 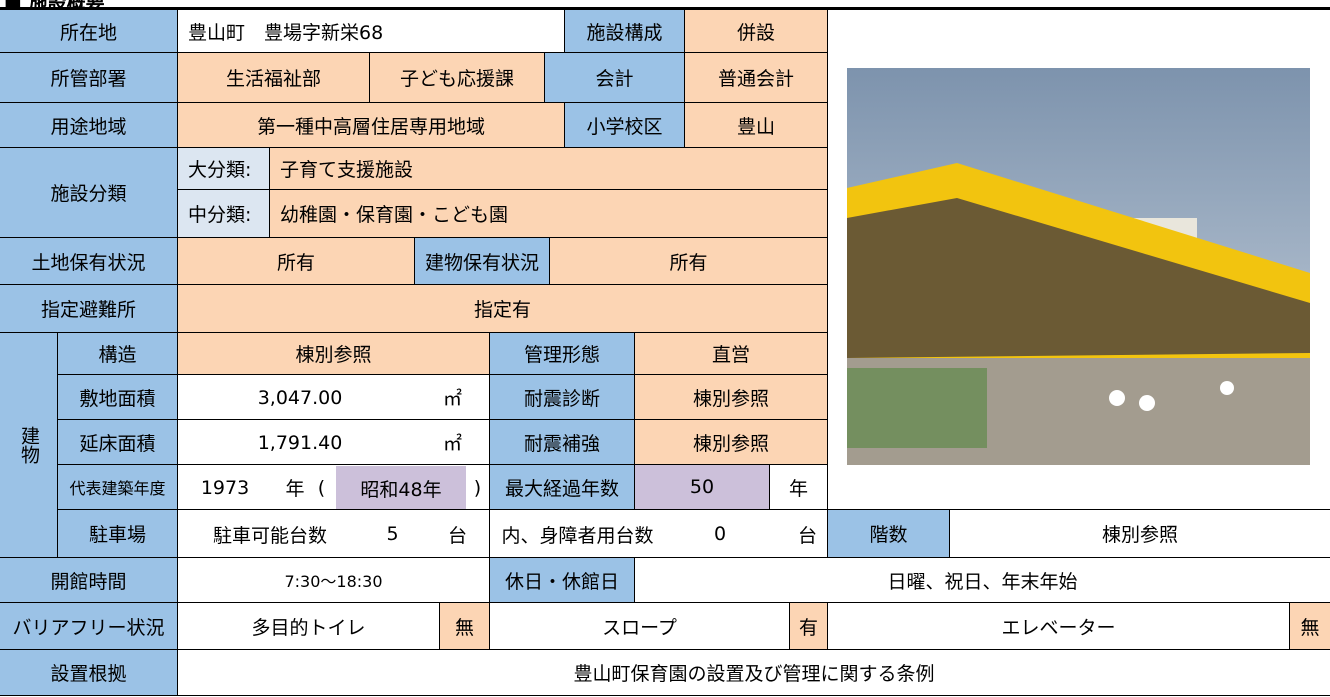 I want to click on table-cell: 7:30〜18:30, so click(x=333, y=580).